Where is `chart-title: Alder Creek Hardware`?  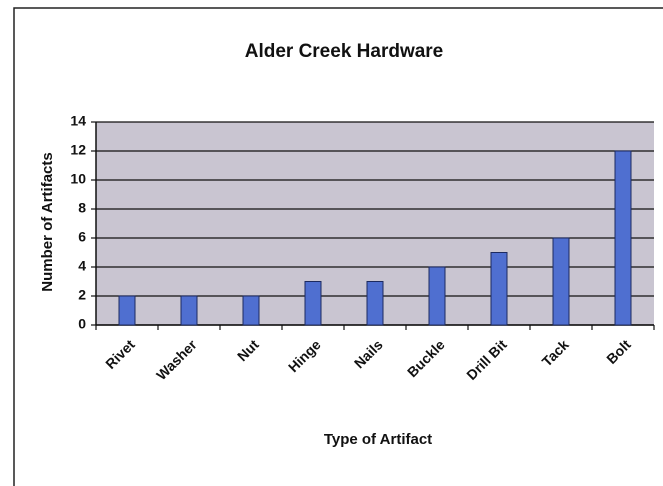 chart-title: Alder Creek Hardware is located at coordinates (344, 51).